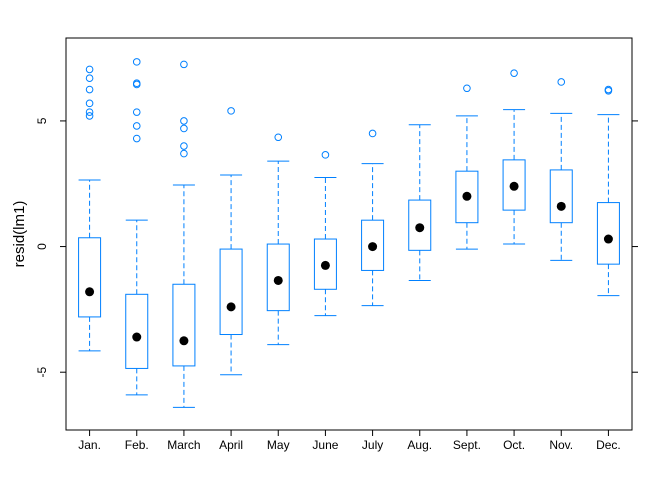 This screenshot has width=672, height=480. What do you see at coordinates (514, 445) in the screenshot?
I see `x-tick-label: Oct.` at bounding box center [514, 445].